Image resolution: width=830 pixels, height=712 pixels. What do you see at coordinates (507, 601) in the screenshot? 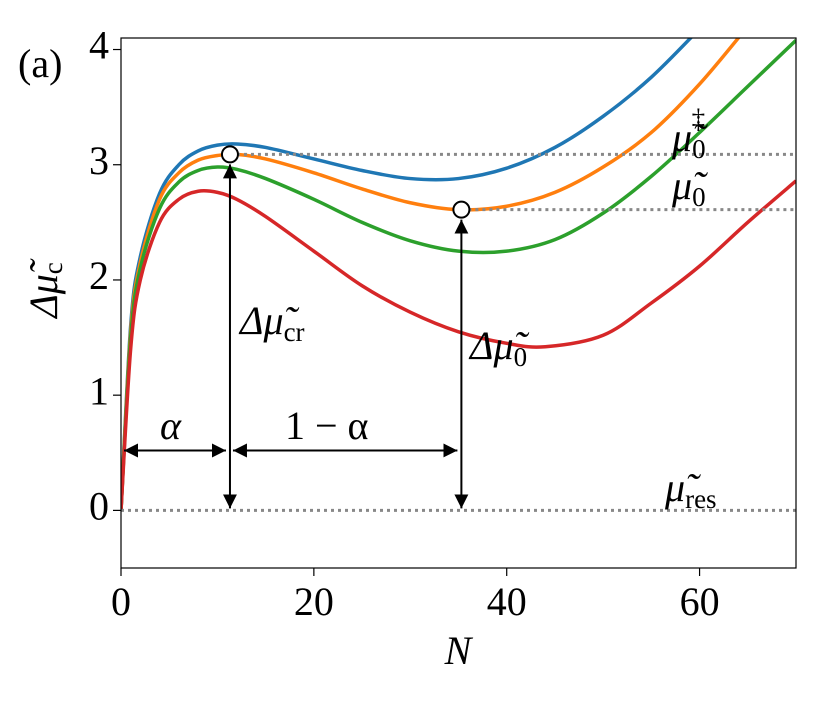
I see `x-tick-label: 40` at bounding box center [507, 601].